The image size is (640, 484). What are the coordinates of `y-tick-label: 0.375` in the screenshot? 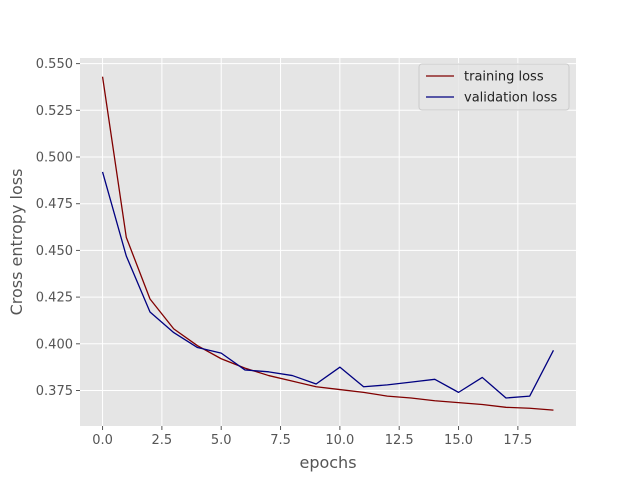 It's located at (54, 391).